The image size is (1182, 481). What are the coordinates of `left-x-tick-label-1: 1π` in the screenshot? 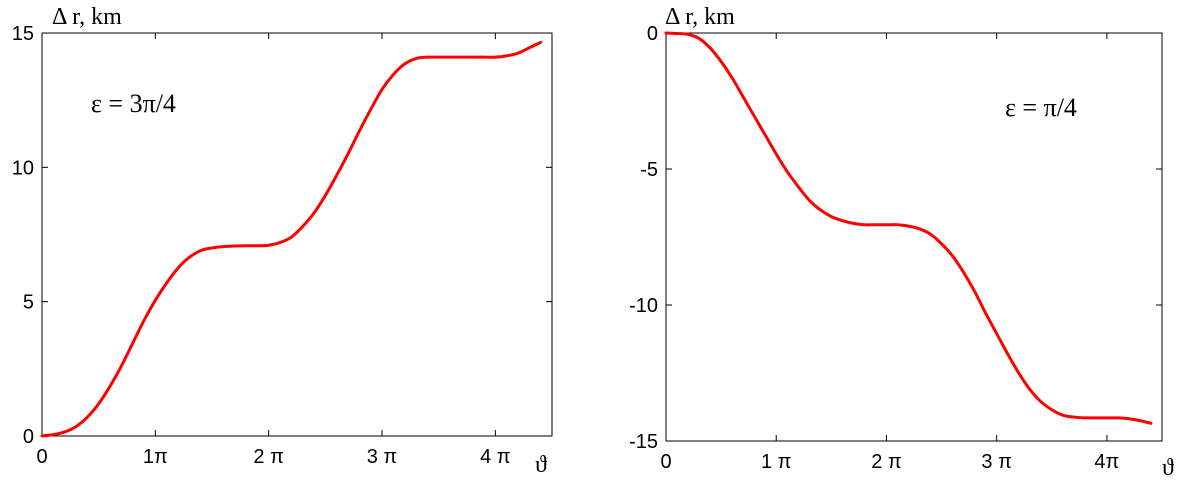 It's located at (155, 457).